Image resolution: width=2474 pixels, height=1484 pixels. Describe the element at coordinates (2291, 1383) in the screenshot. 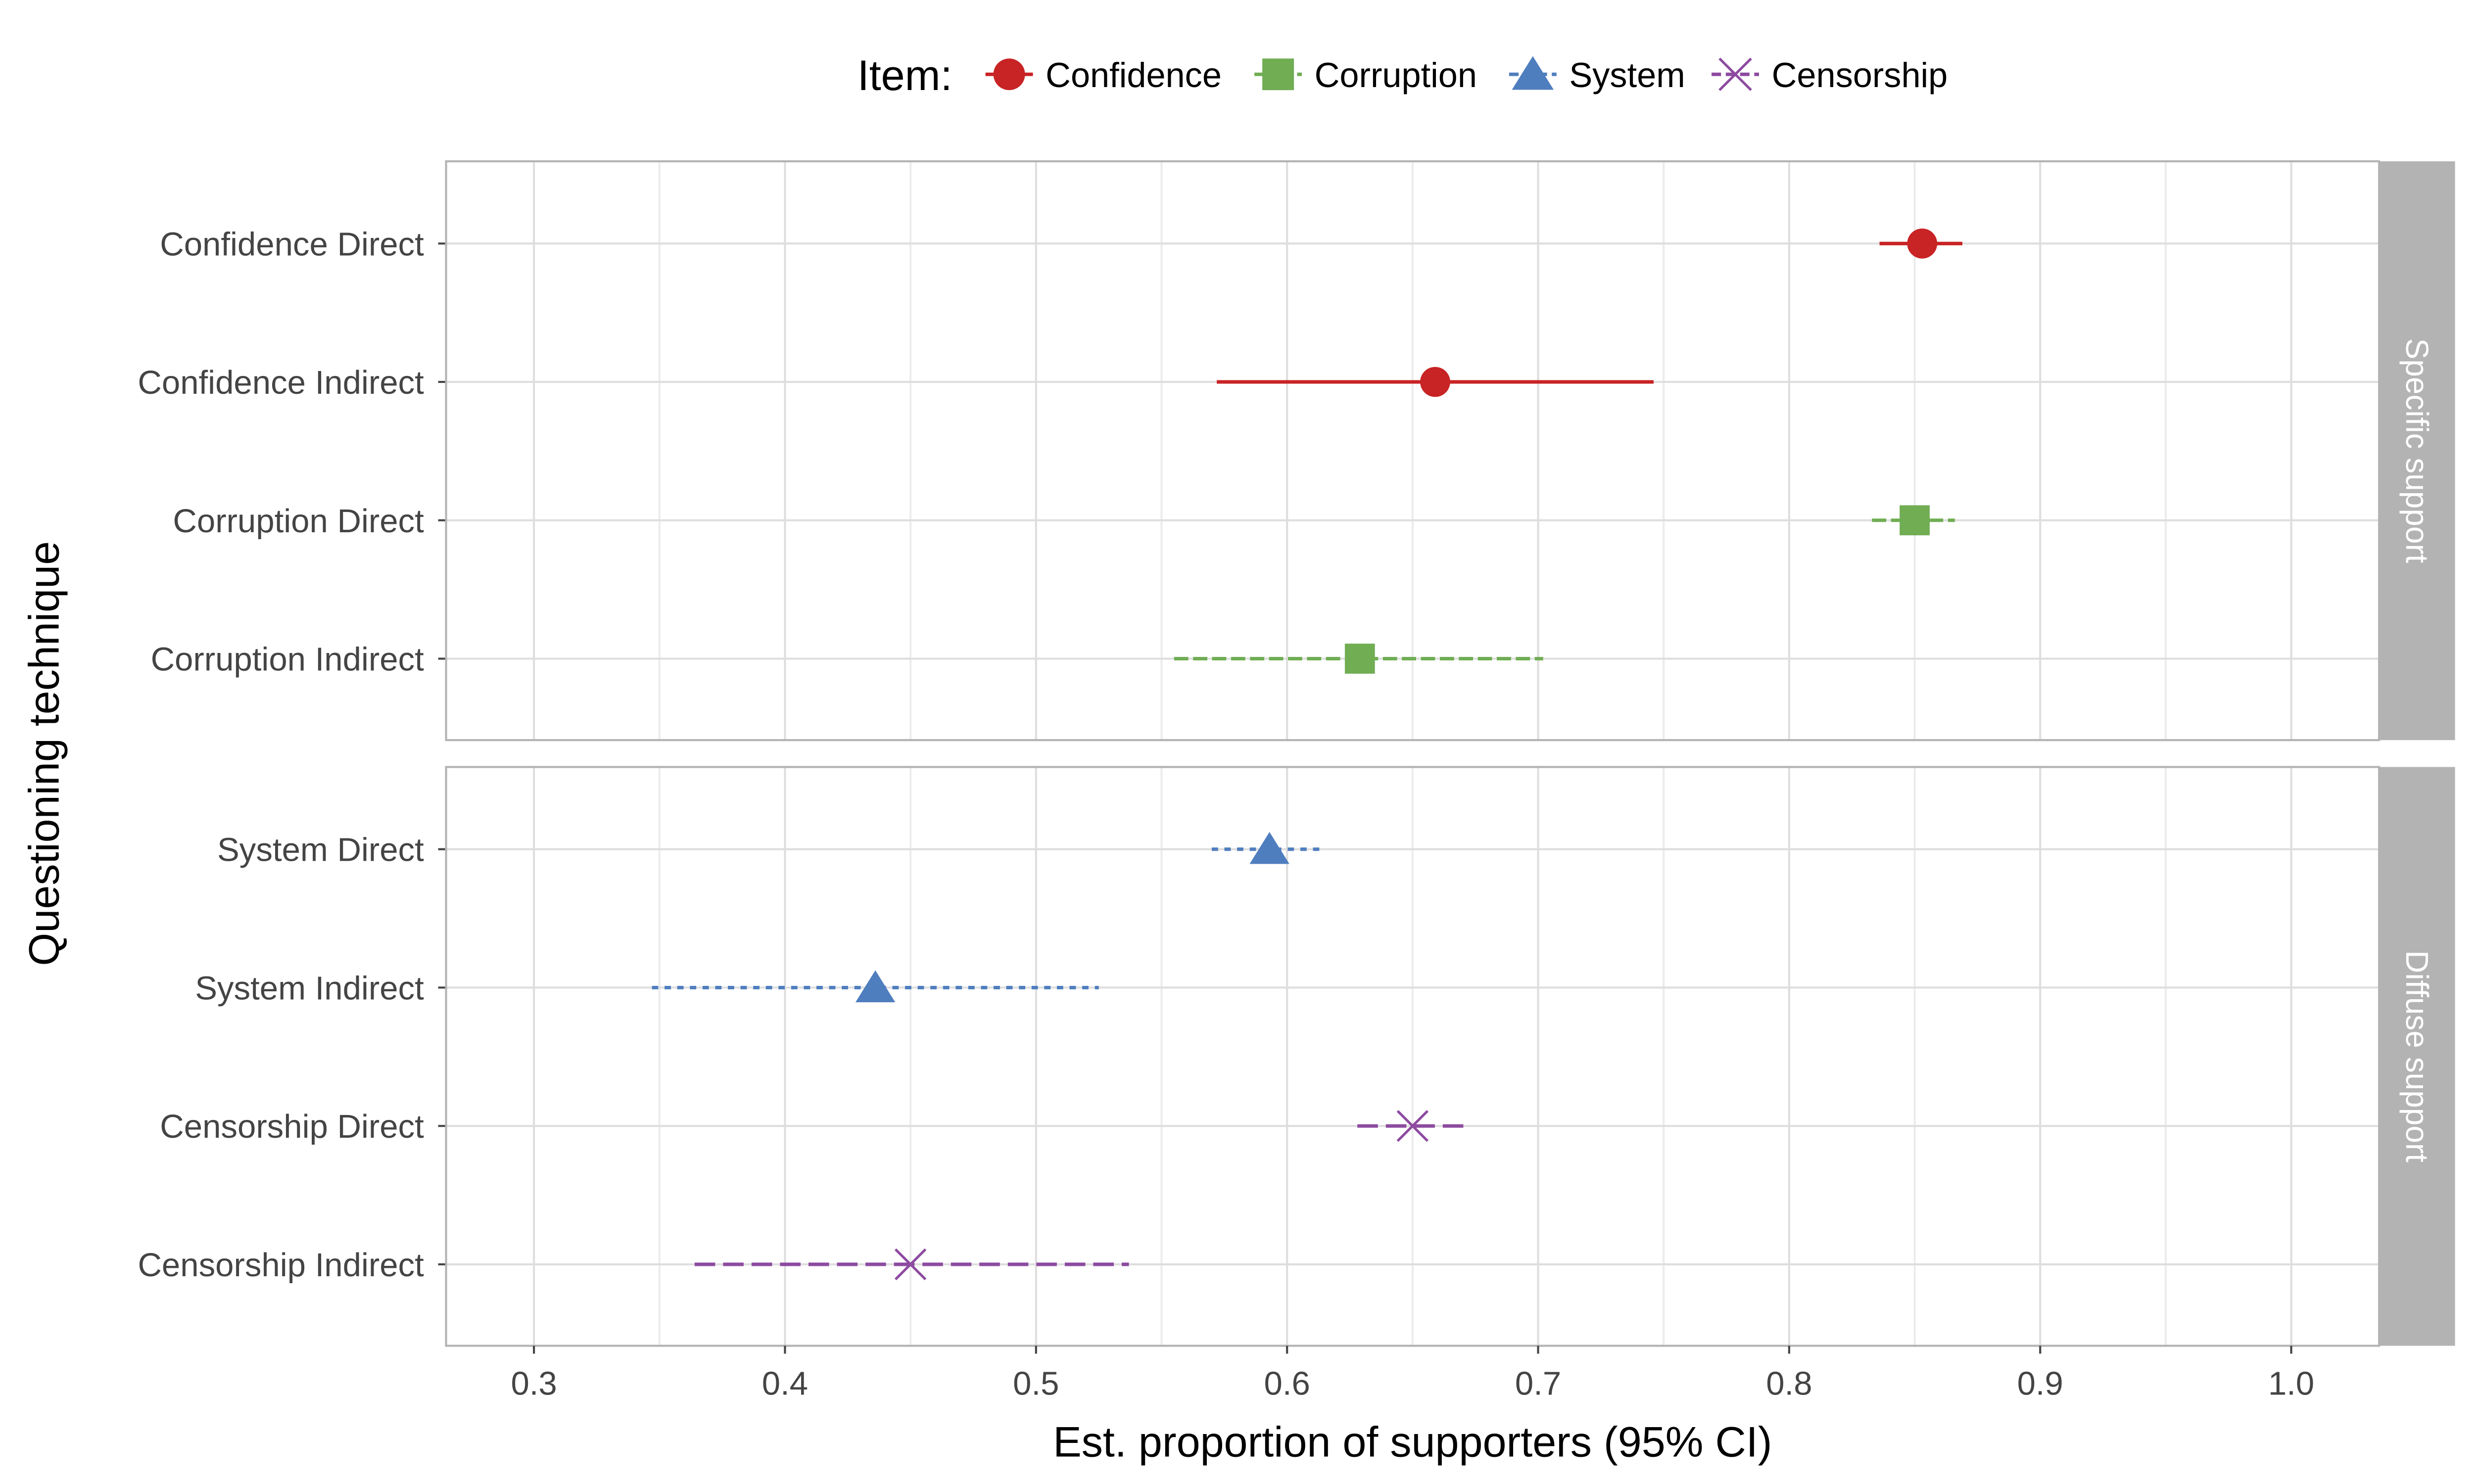

I see `x-tick-label: 1.0` at that location.